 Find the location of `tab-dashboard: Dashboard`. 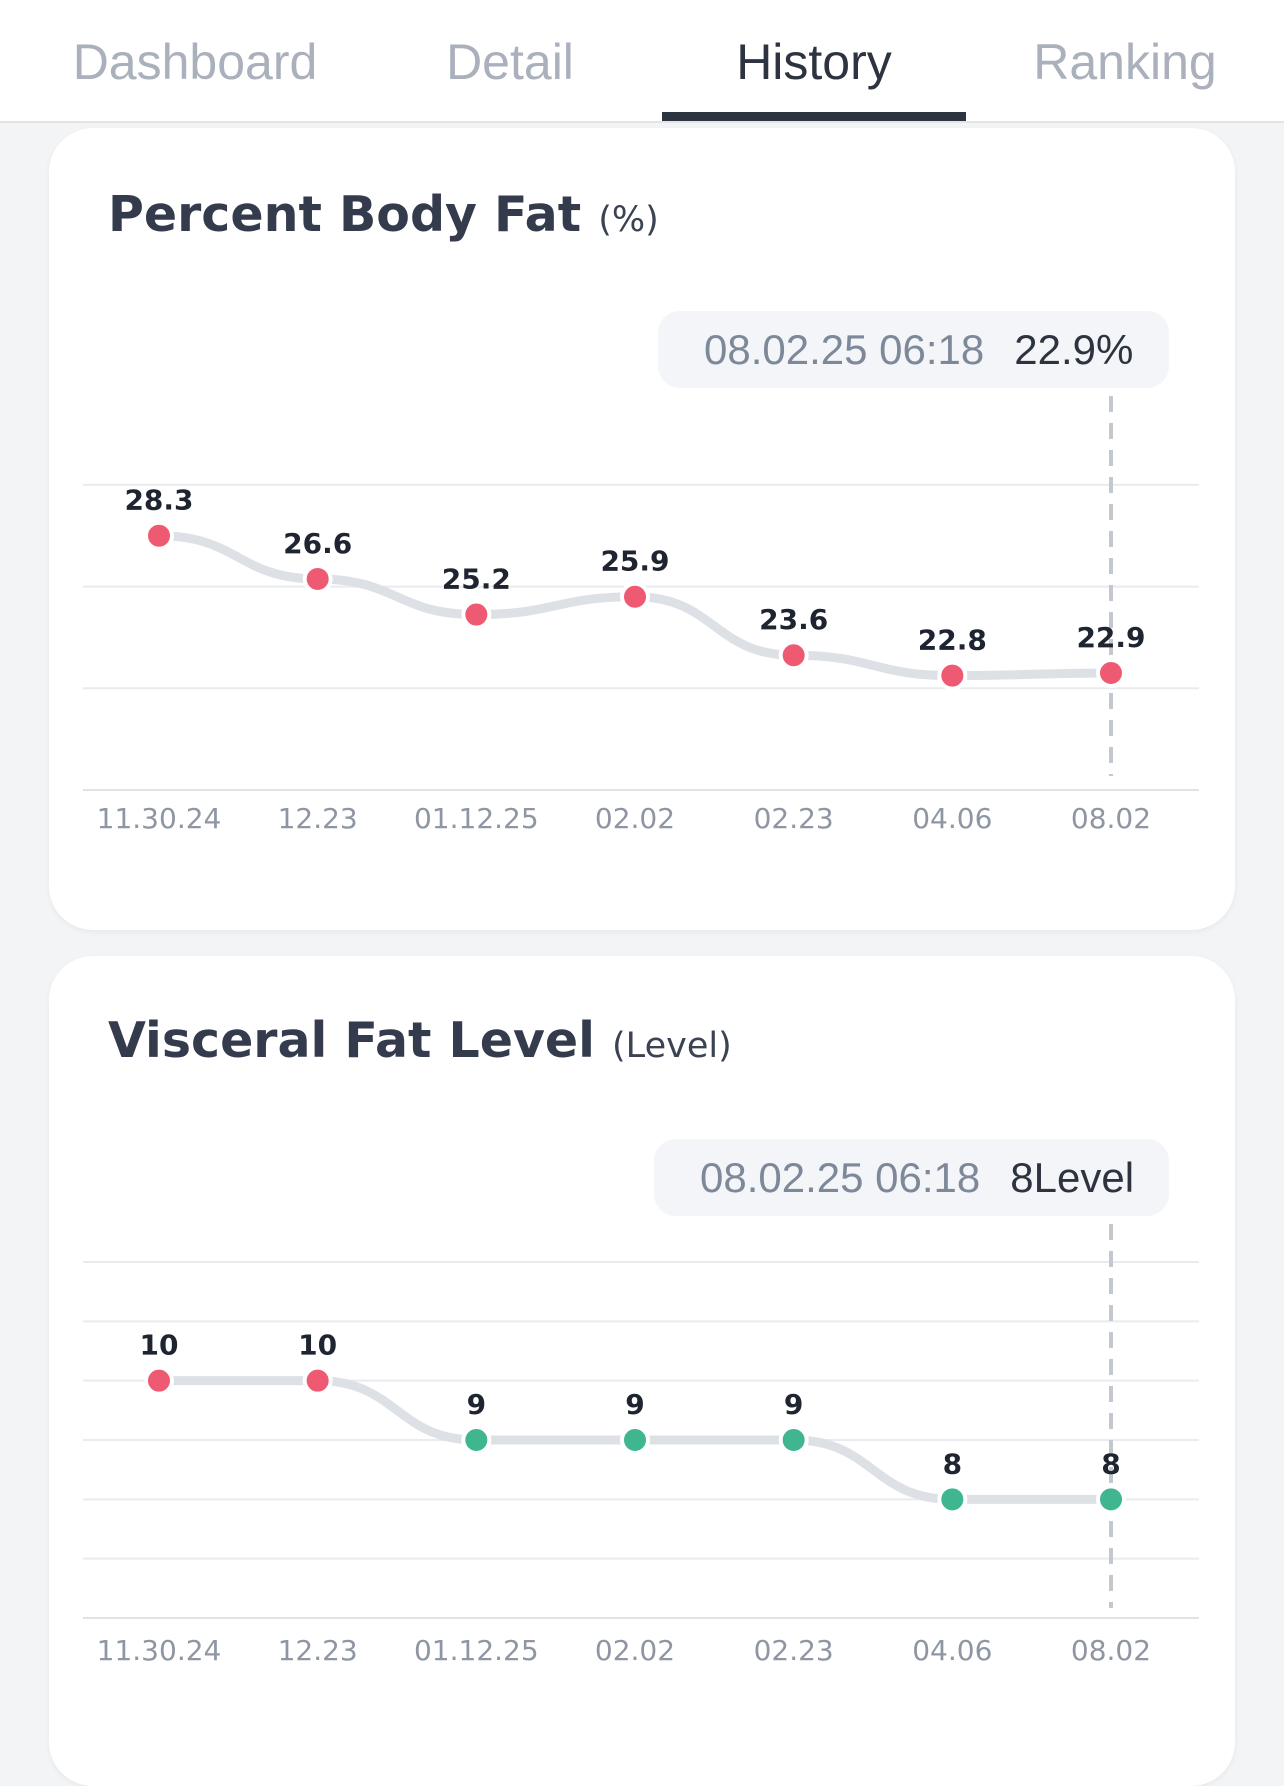

tab-dashboard: Dashboard is located at coordinates (195, 61).